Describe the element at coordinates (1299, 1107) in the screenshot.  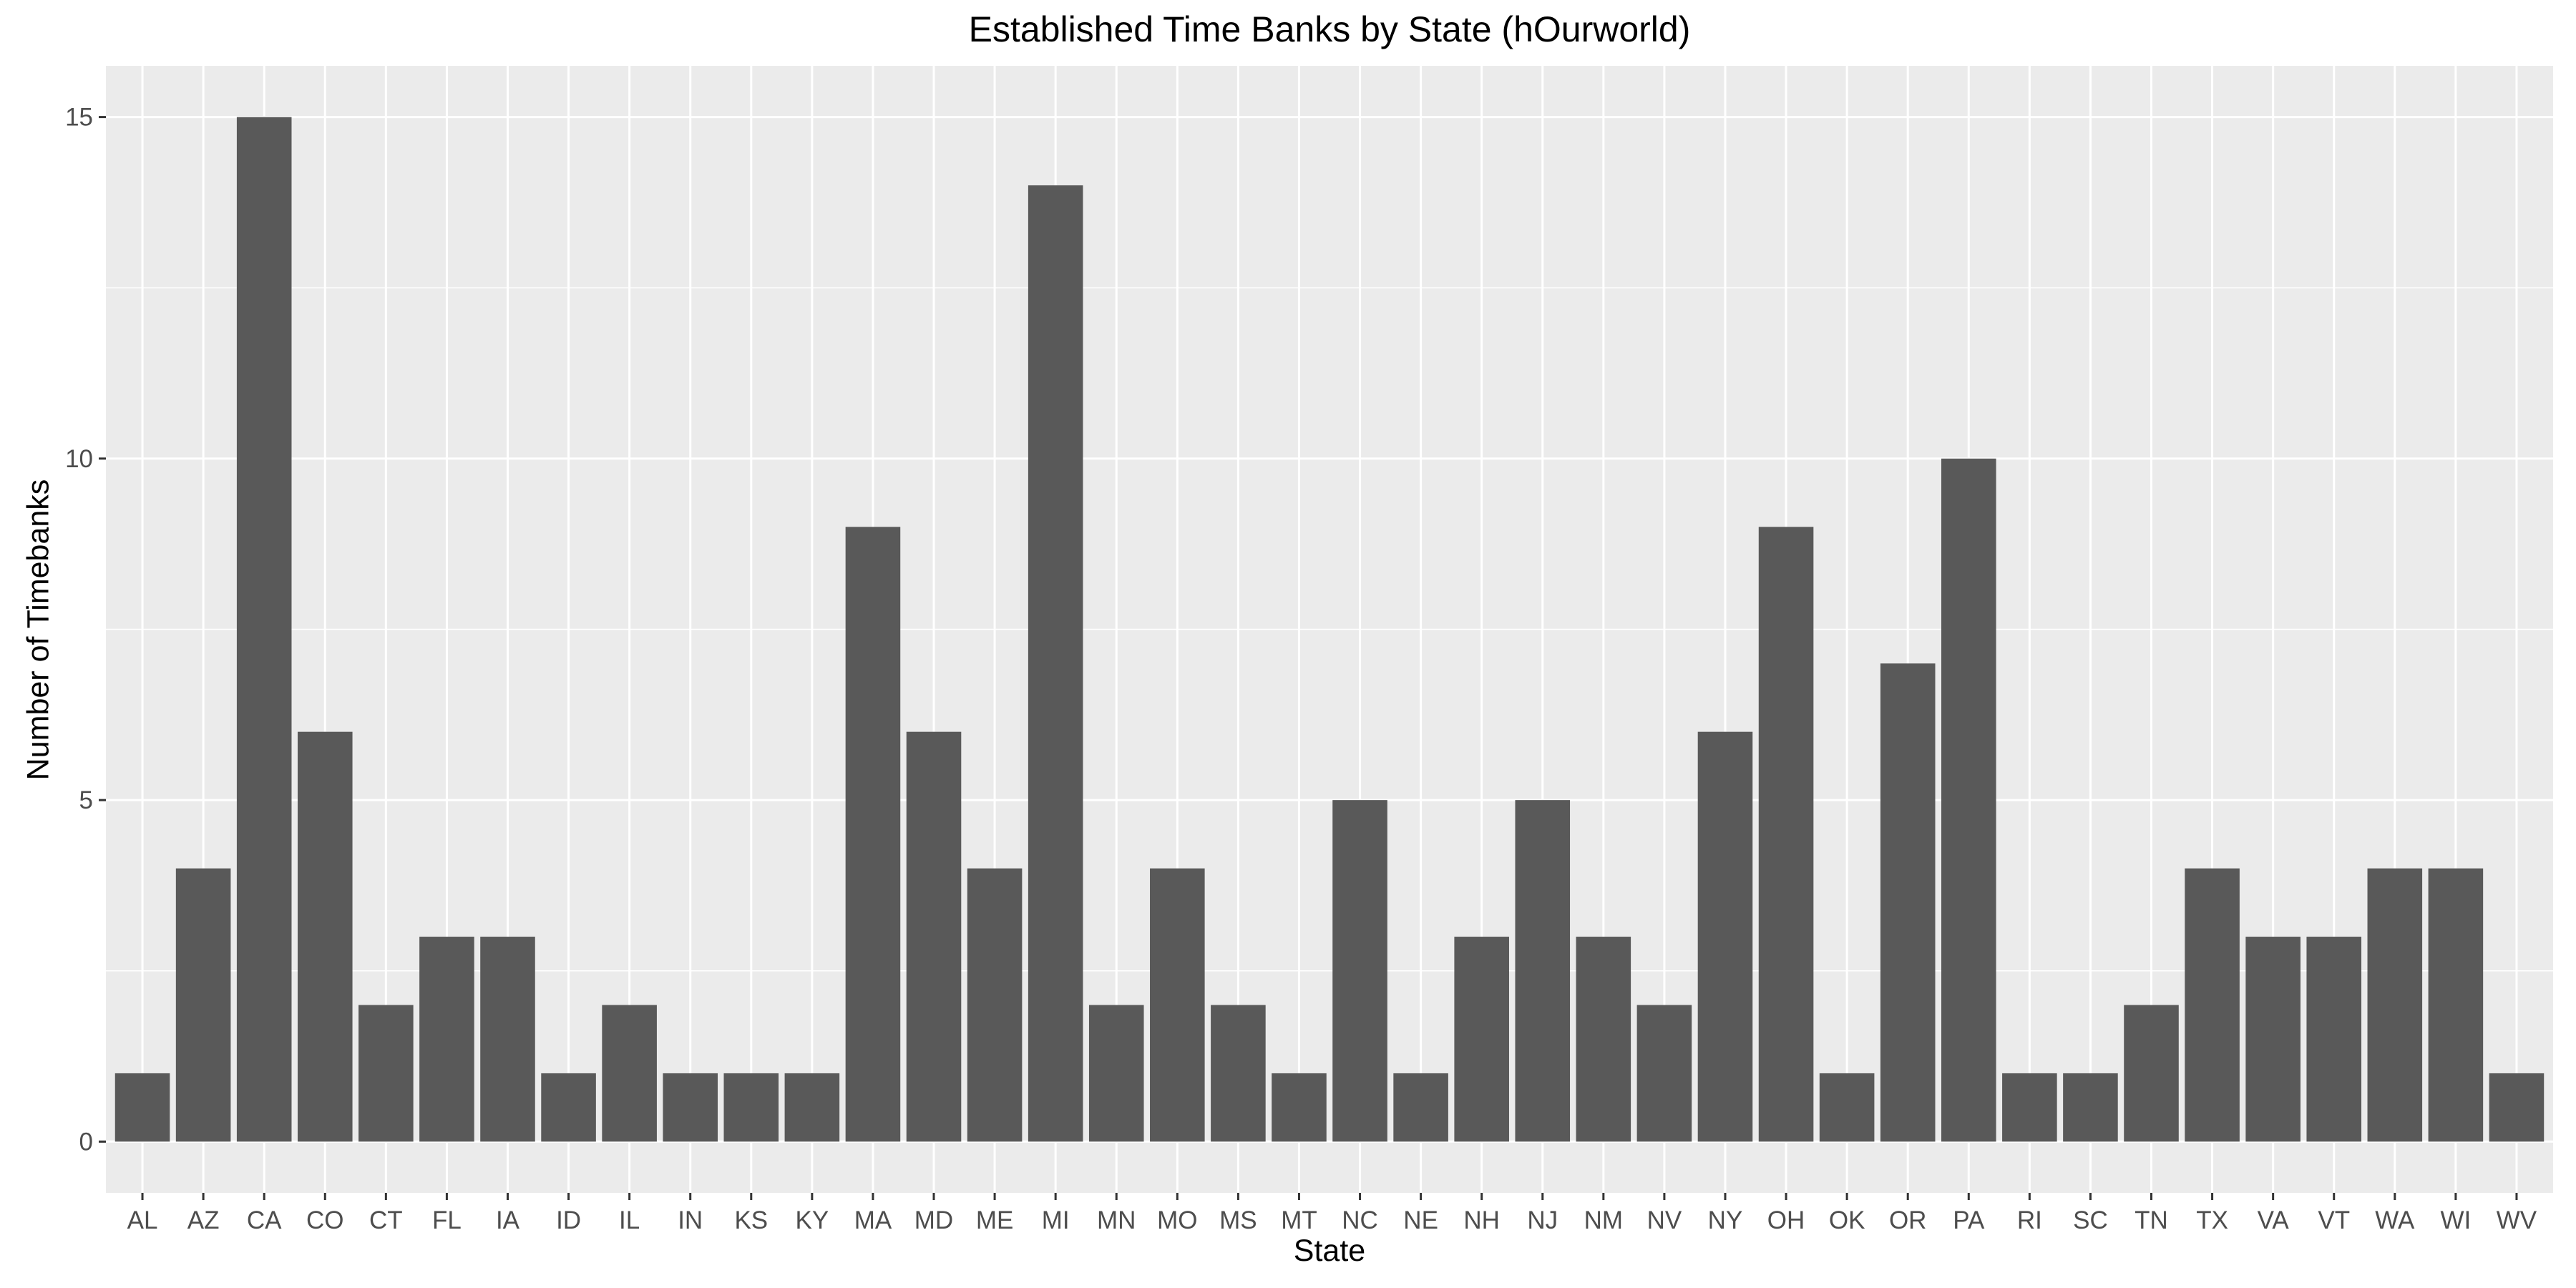
I see `bar-mt` at that location.